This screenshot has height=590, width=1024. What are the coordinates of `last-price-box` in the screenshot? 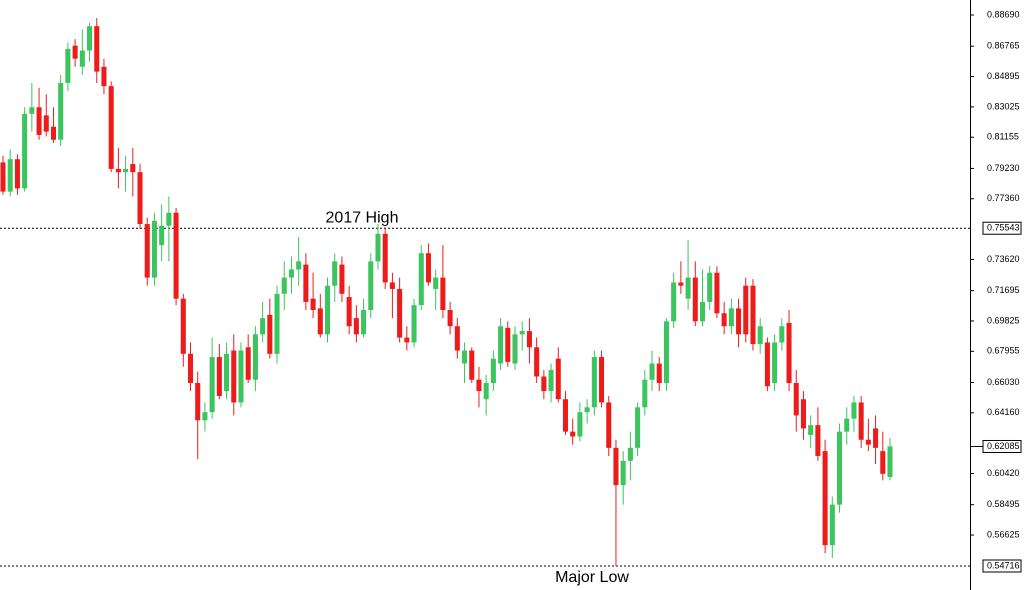 It's located at (1002, 446).